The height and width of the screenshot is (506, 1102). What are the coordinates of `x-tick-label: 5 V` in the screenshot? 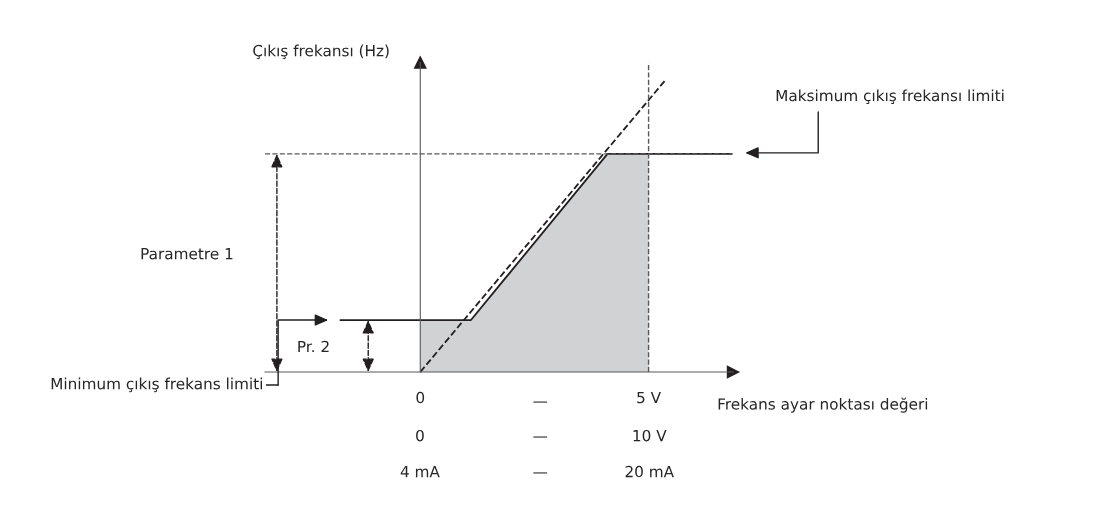 It's located at (649, 397).